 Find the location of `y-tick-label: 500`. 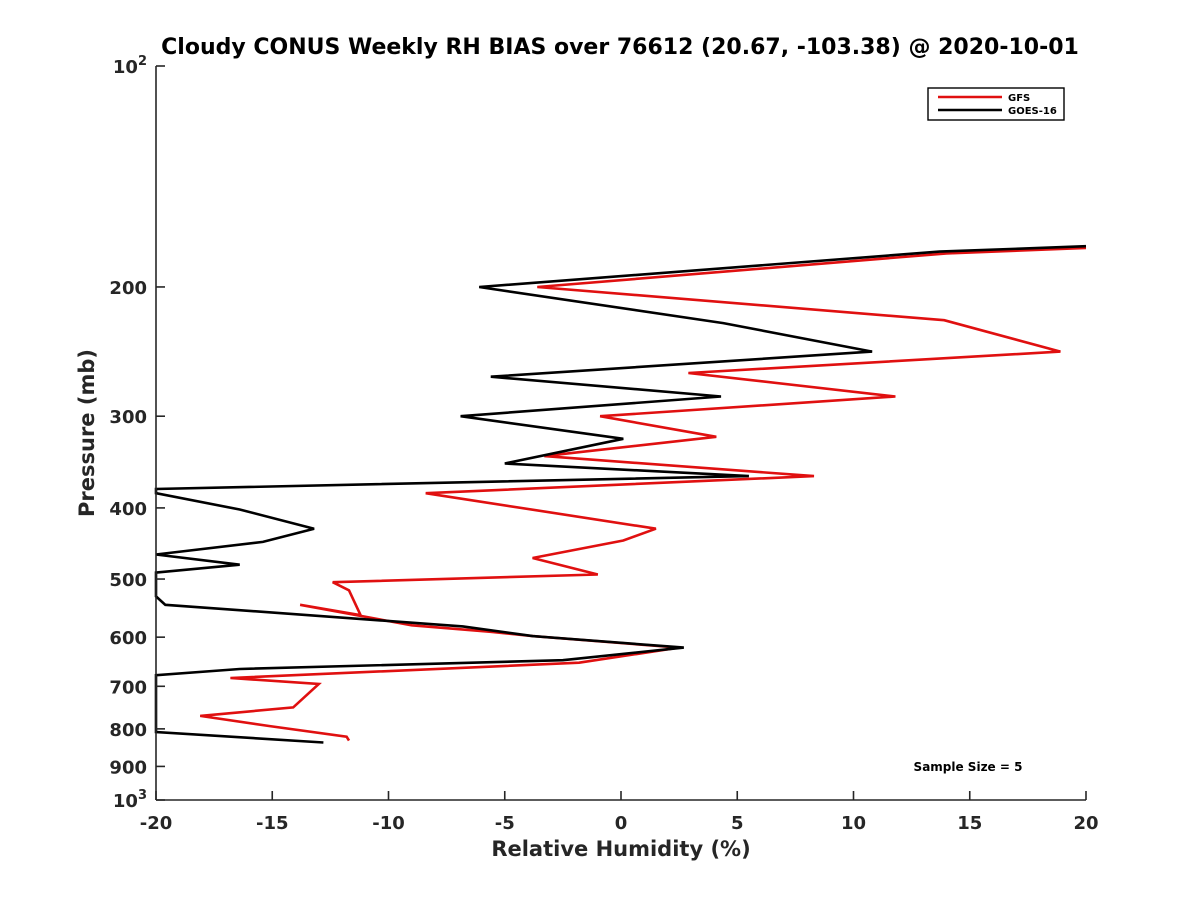

y-tick-label: 500 is located at coordinates (128, 580).